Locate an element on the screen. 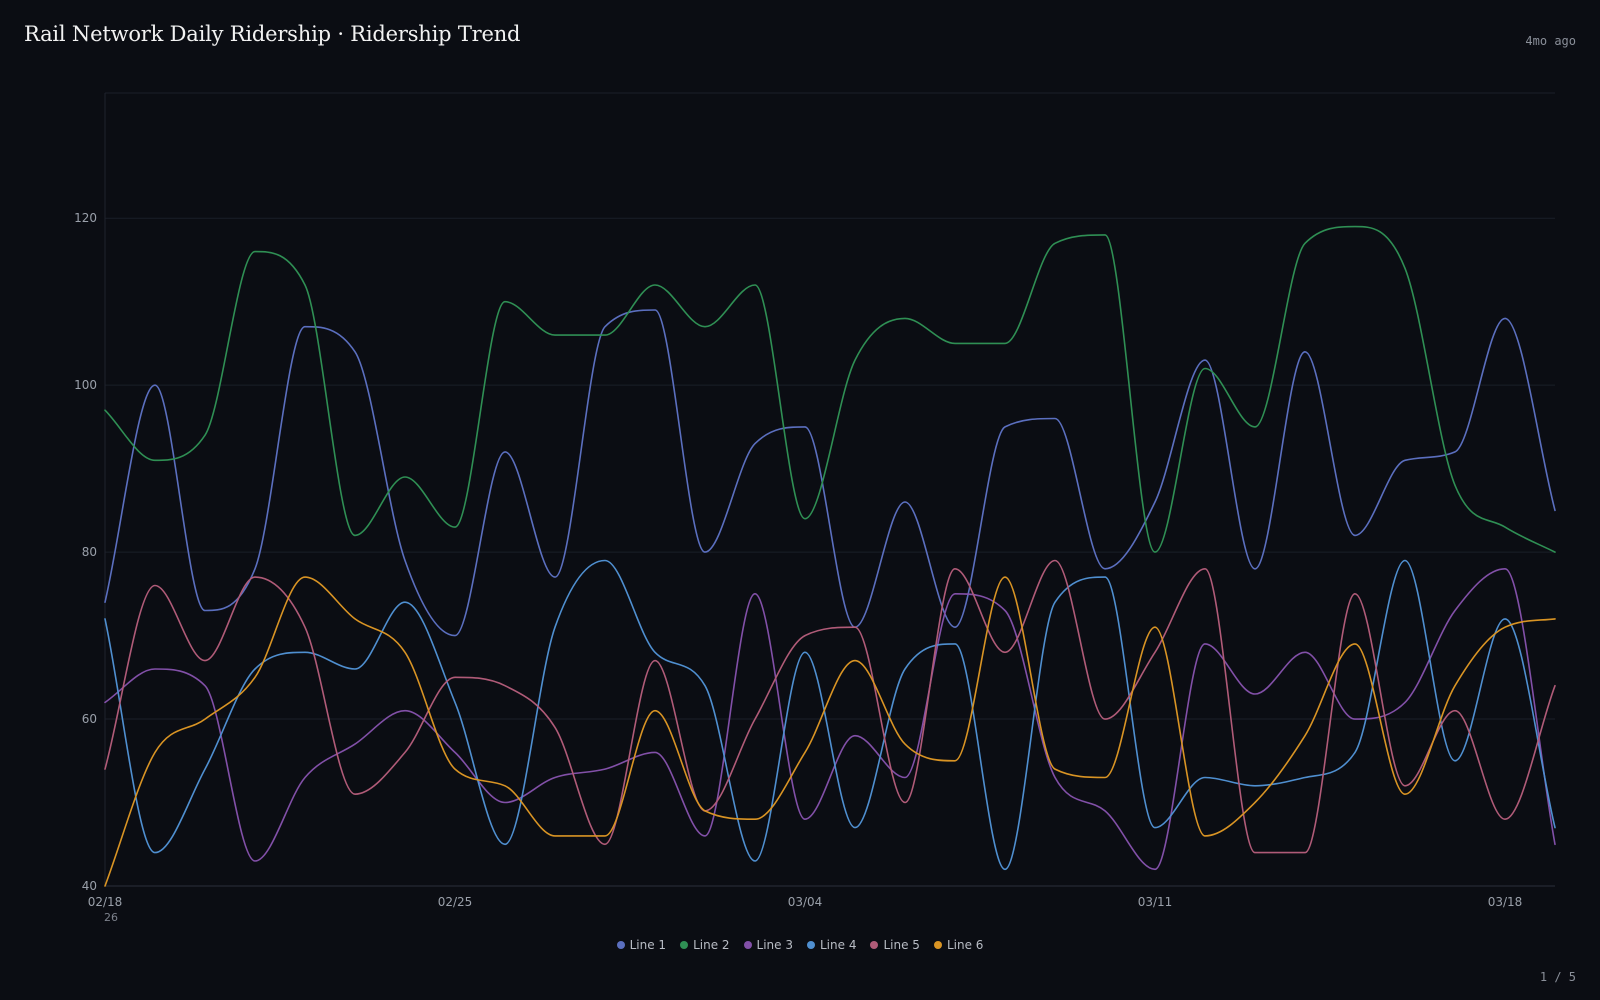  legend-label: Line 4 is located at coordinates (838, 945).